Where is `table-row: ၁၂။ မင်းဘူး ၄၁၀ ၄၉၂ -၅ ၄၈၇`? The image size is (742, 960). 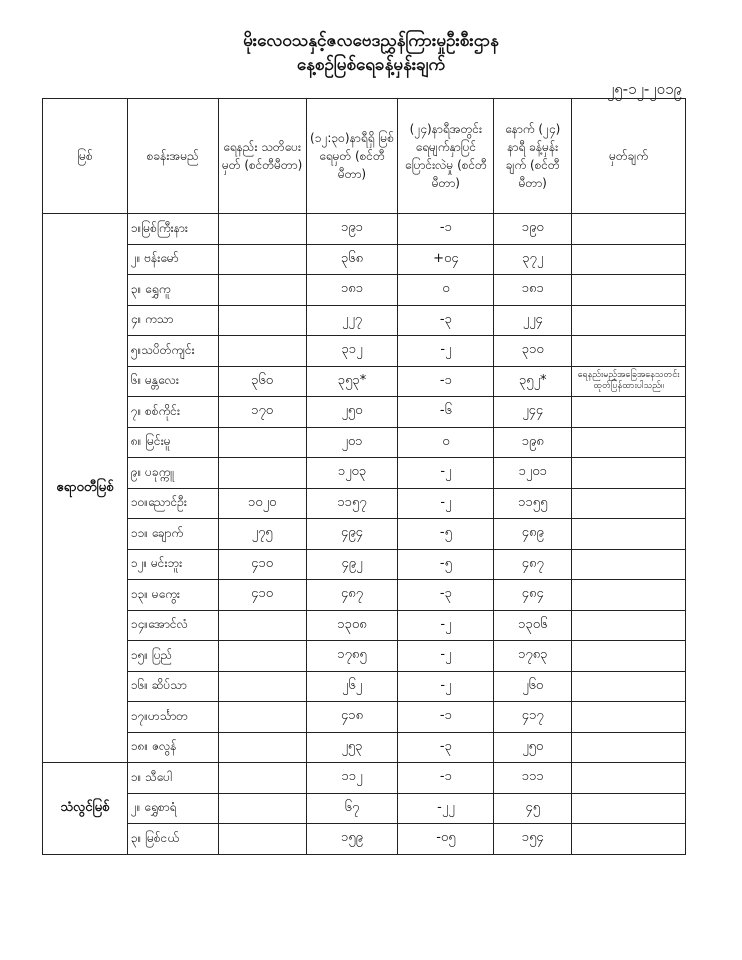 table-row: ၁၂။ မင်းဘူး ၄၁၀ ၄၉၂ -၅ ၄၈၇ is located at coordinates (364, 564).